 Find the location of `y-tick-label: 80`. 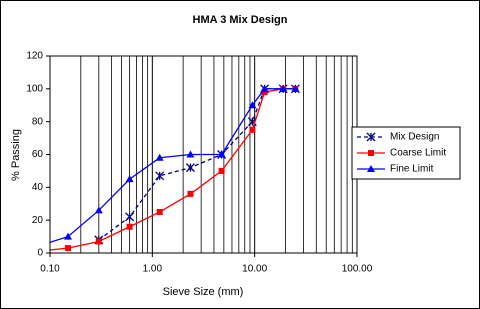

y-tick-label: 80 is located at coordinates (38, 121).